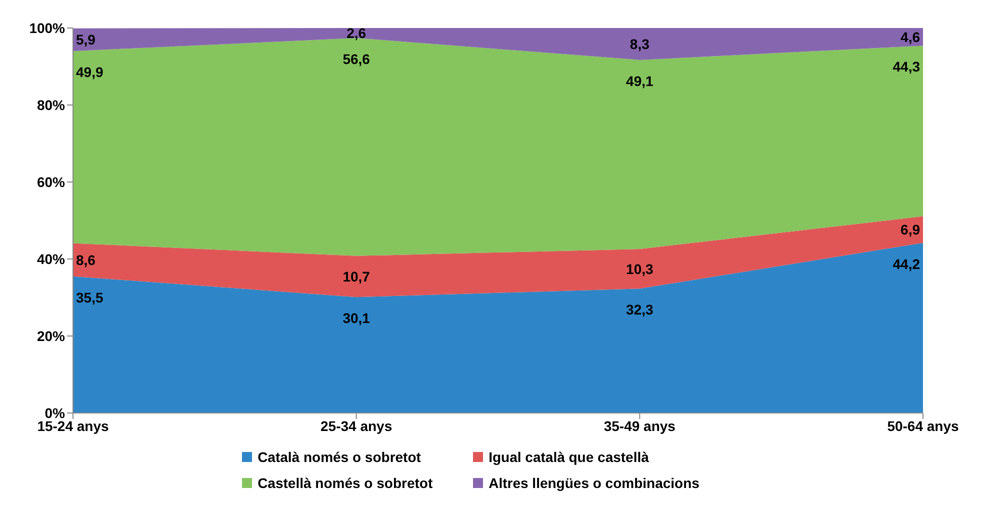 The width and height of the screenshot is (982, 517). I want to click on legend-label: Català només o sobretot, so click(339, 457).